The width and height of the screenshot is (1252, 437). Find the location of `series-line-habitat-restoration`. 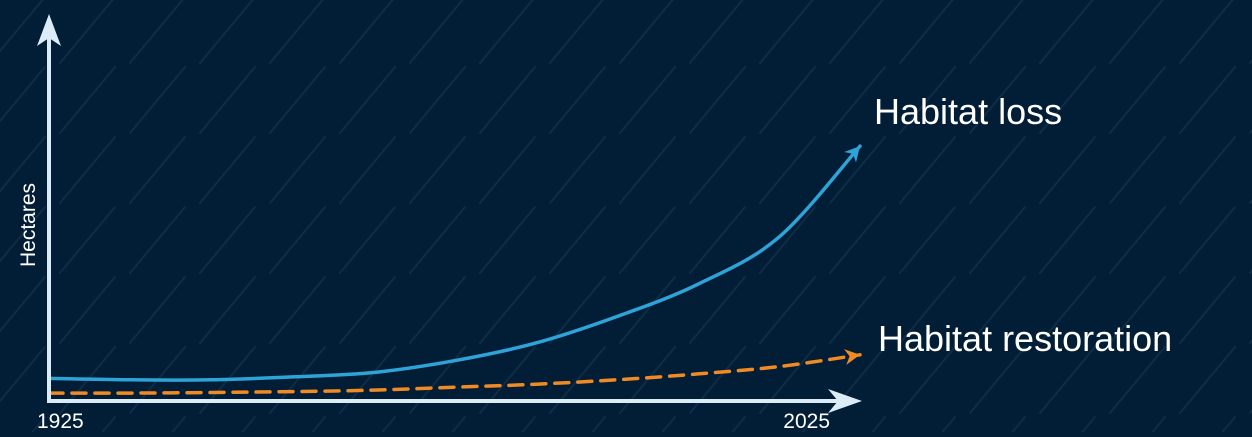

series-line-habitat-restoration is located at coordinates (454, 374).